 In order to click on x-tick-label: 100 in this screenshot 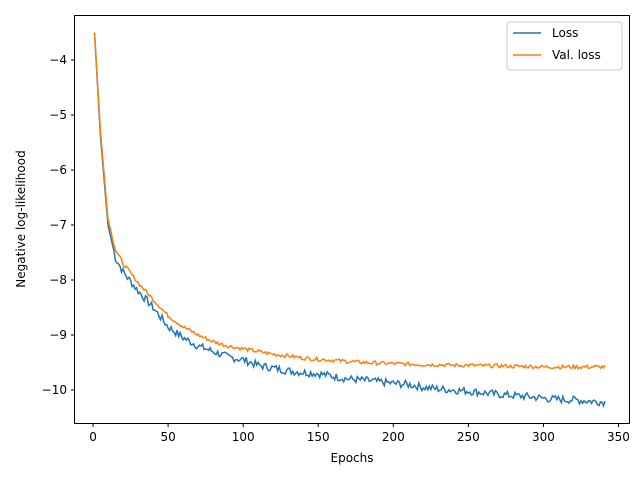, I will do `click(243, 437)`.